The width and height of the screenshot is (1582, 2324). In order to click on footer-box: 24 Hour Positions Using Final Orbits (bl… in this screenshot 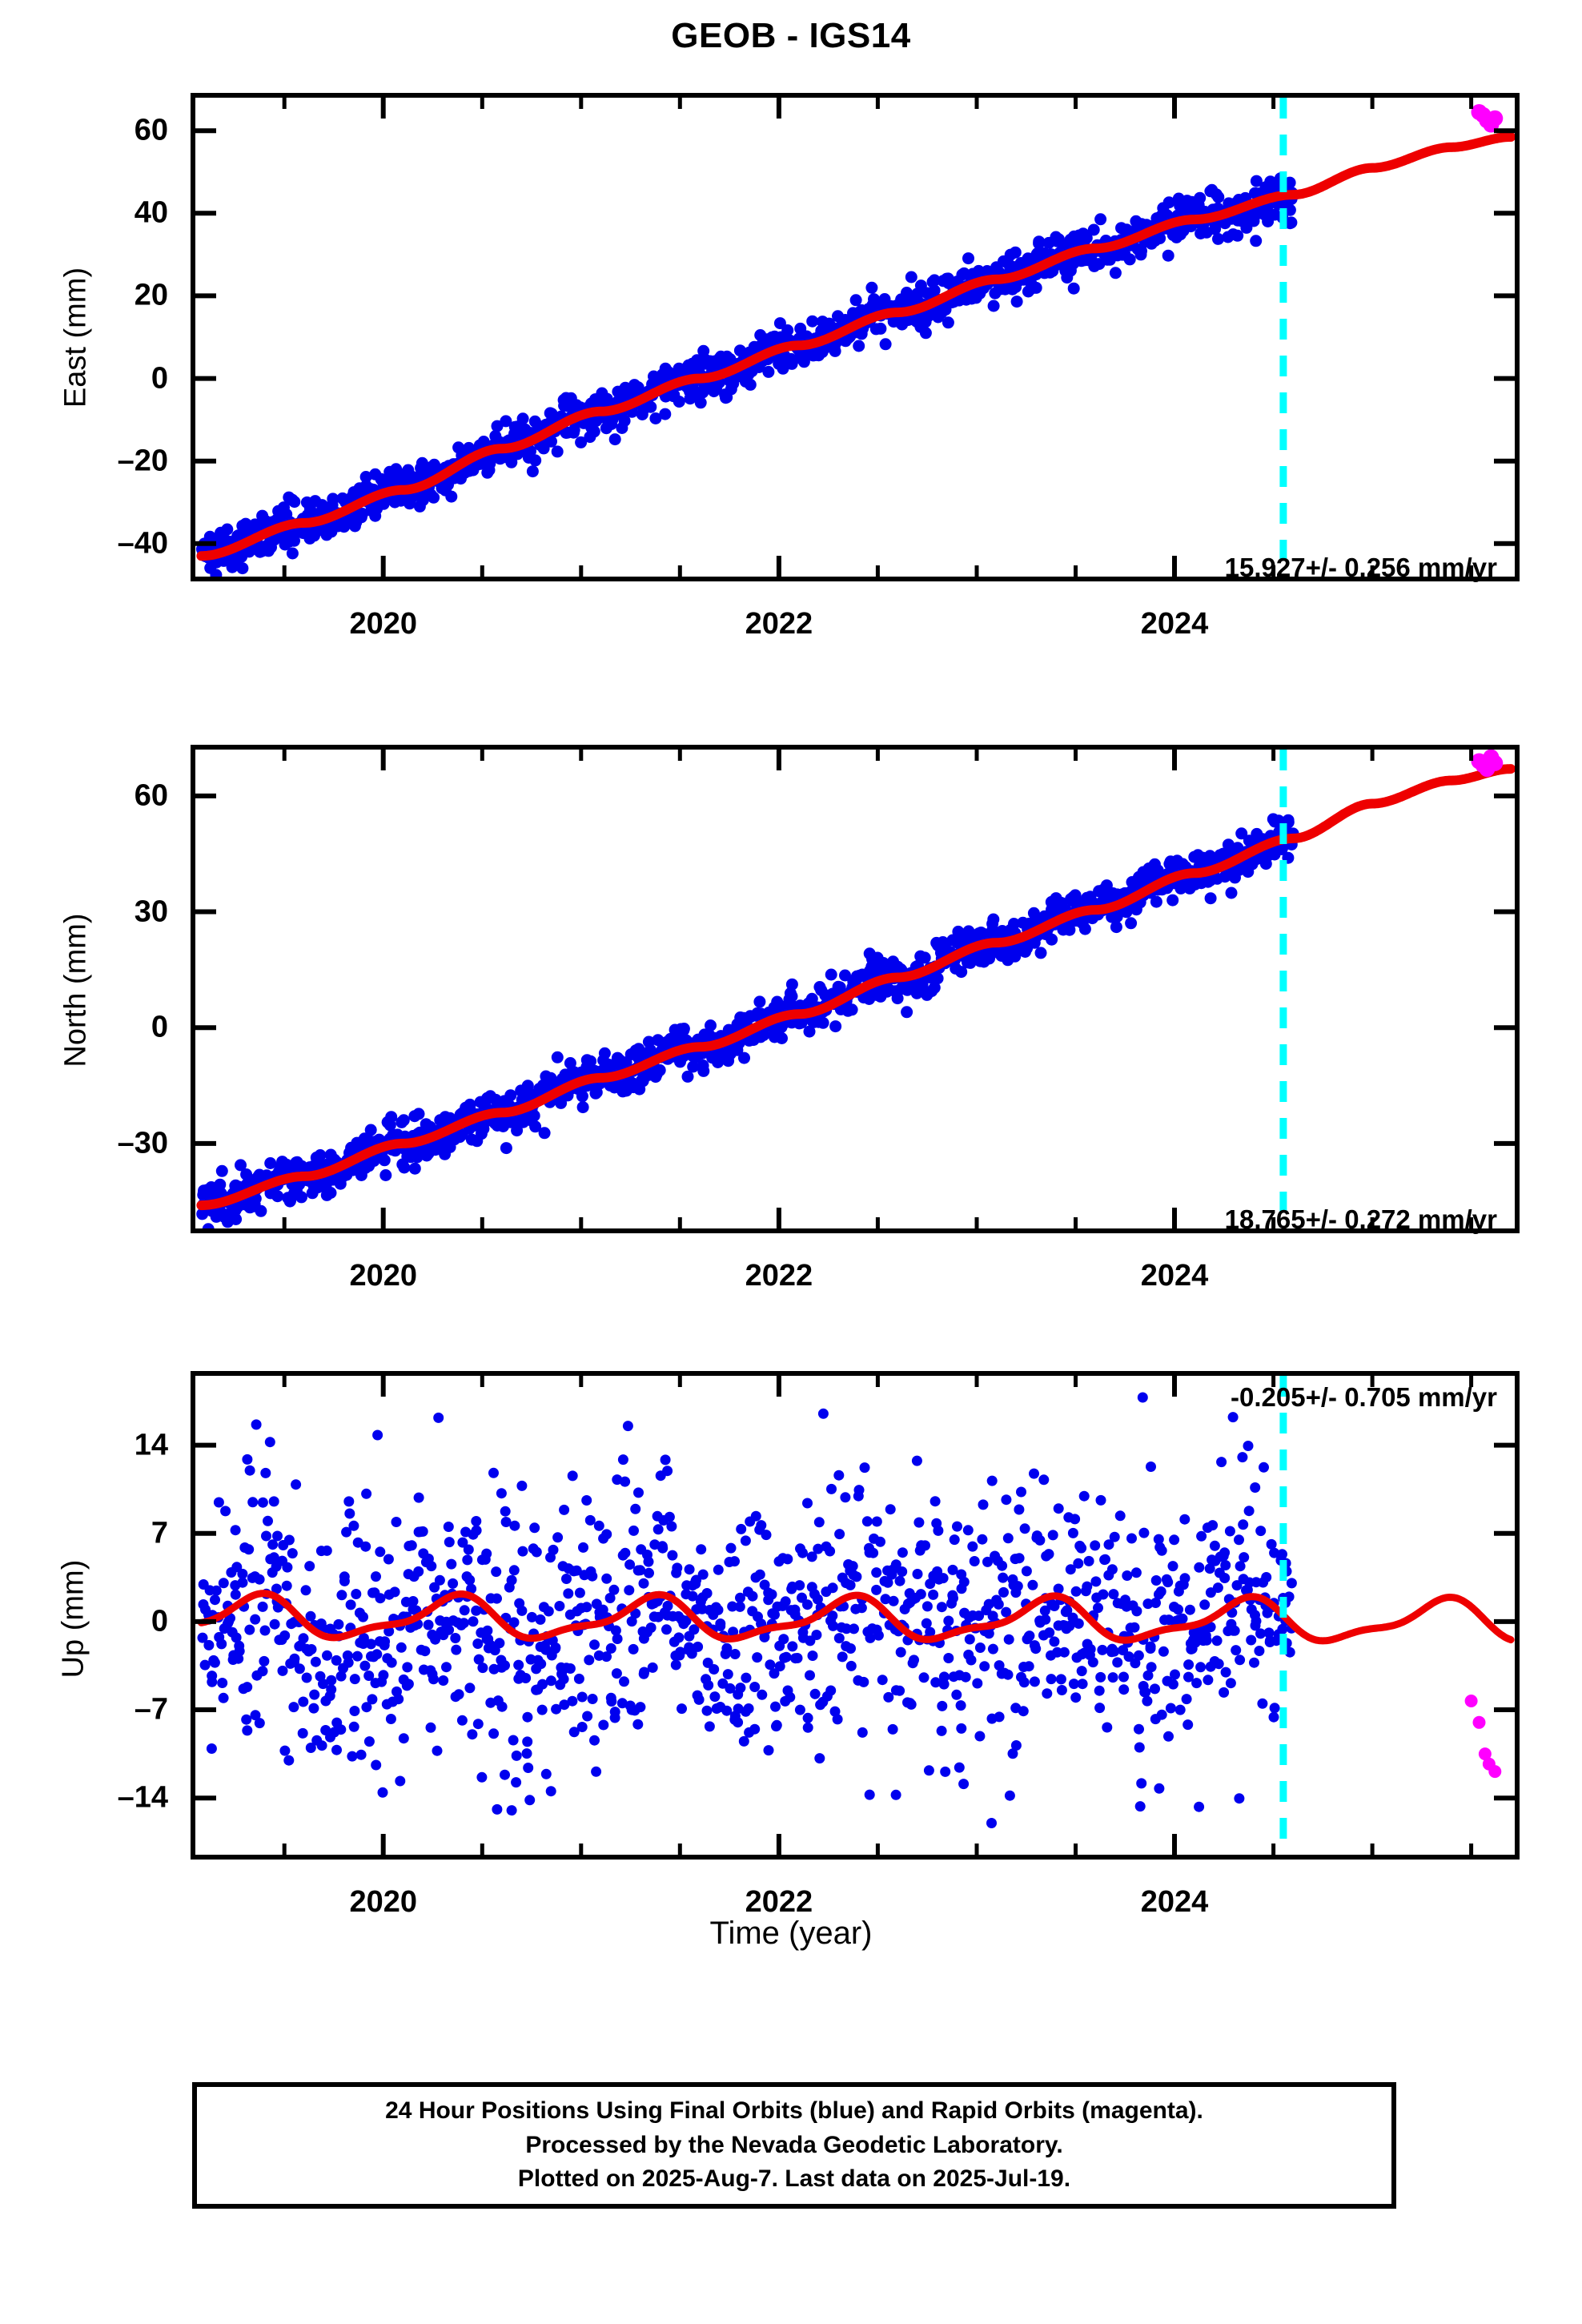, I will do `click(794, 2145)`.